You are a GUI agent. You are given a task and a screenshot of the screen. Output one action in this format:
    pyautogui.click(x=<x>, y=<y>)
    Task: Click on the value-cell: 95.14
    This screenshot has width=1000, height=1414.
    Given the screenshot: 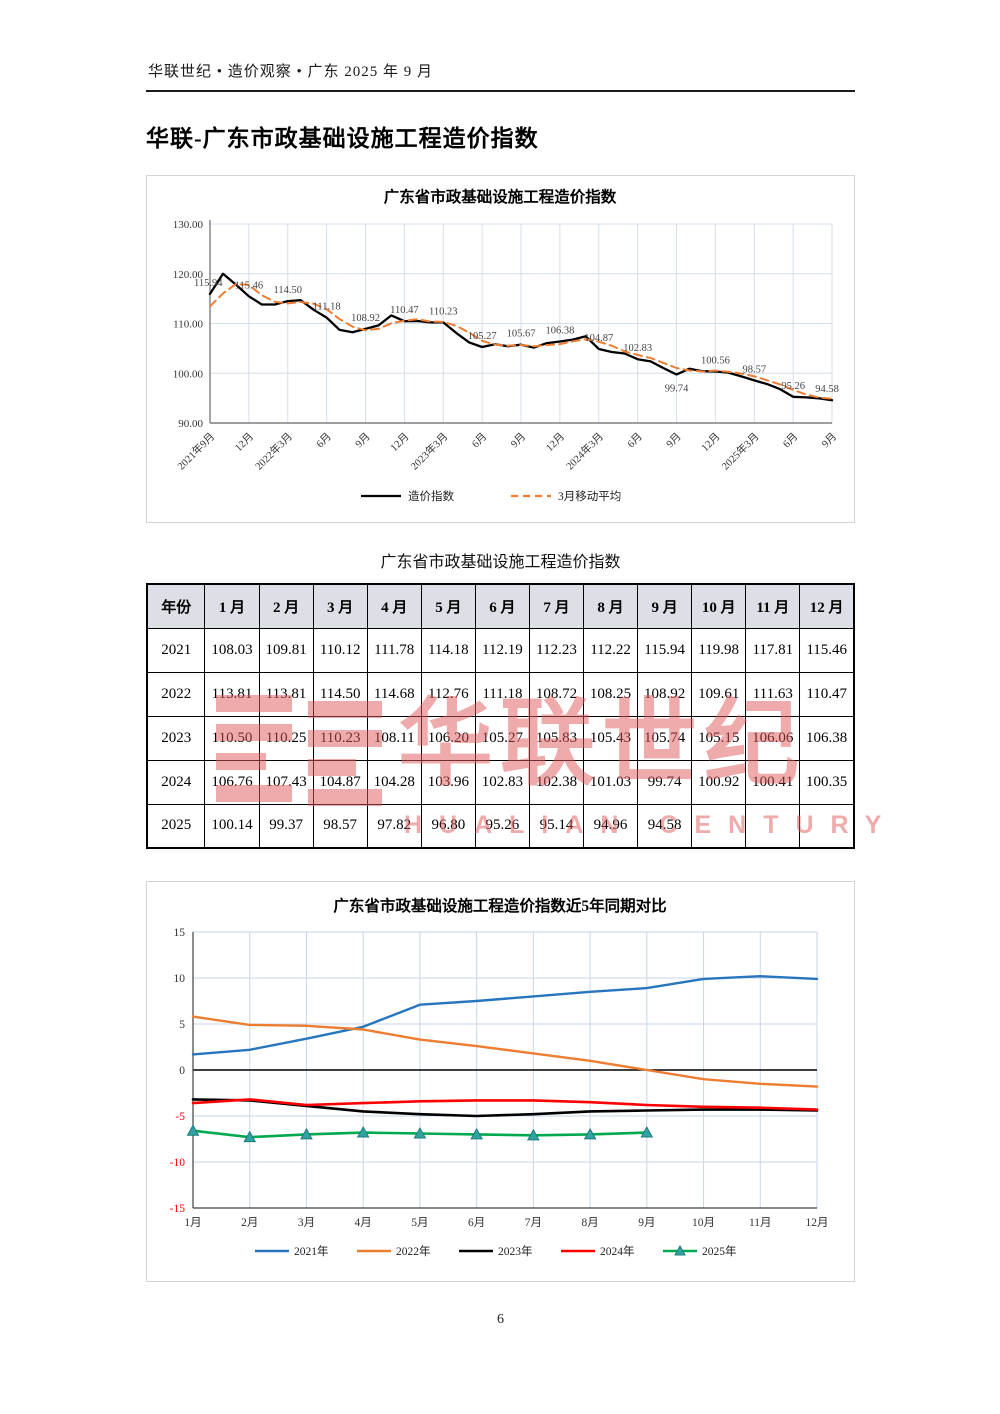 What is the action you would take?
    pyautogui.click(x=556, y=826)
    